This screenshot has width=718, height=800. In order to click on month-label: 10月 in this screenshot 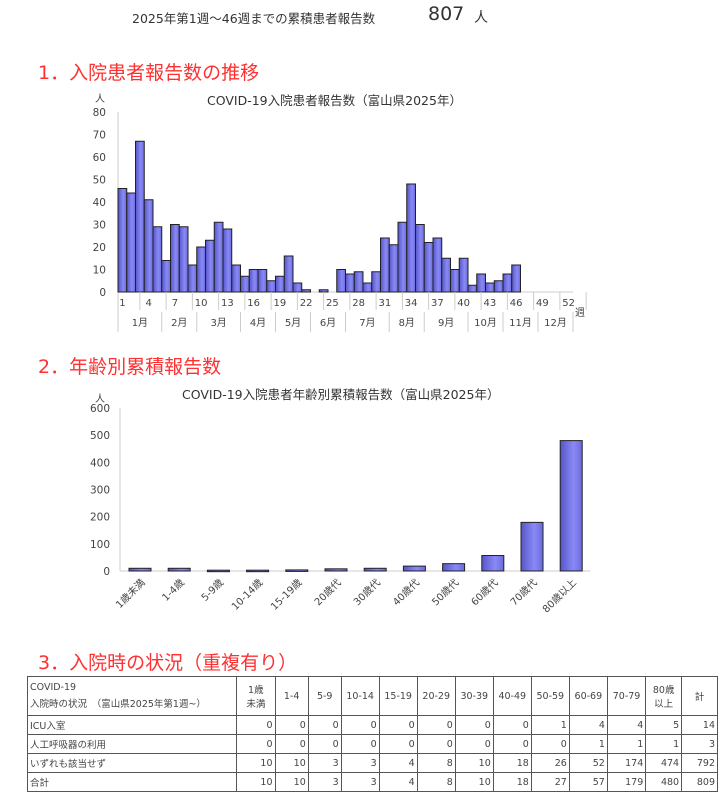, I will do `click(485, 323)`.